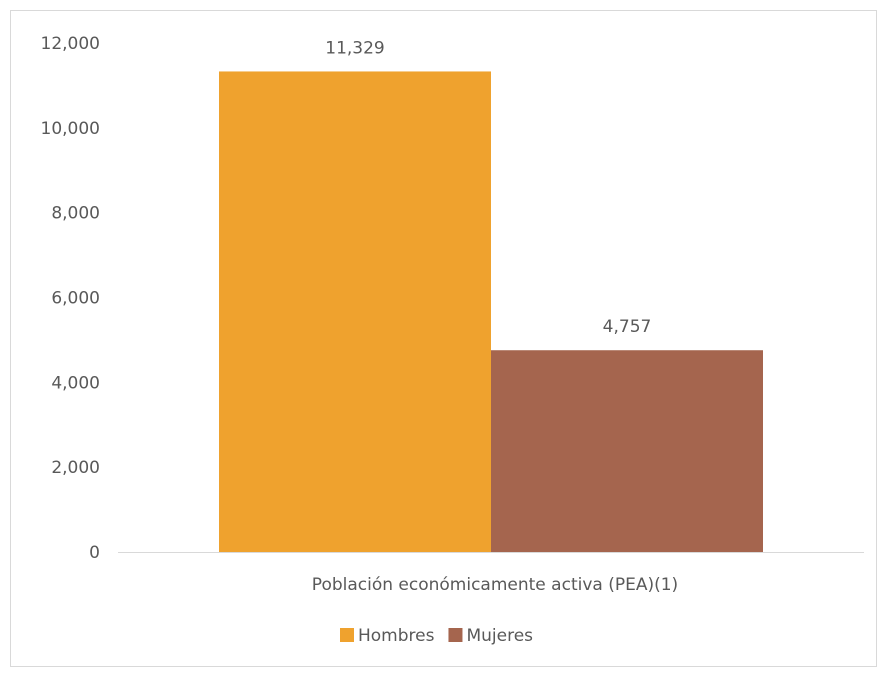  What do you see at coordinates (396, 636) in the screenshot?
I see `legend-label-hombres: Hombres` at bounding box center [396, 636].